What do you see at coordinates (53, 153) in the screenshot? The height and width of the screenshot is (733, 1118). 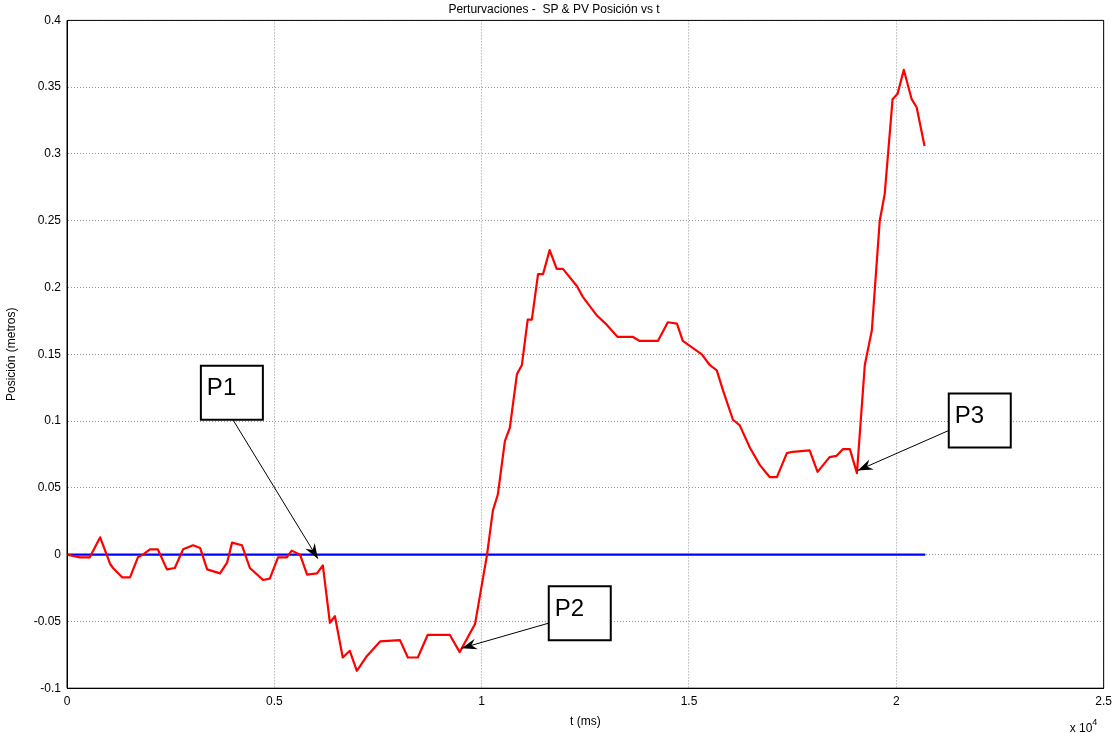 I see `y-tick-label: 0.3` at bounding box center [53, 153].